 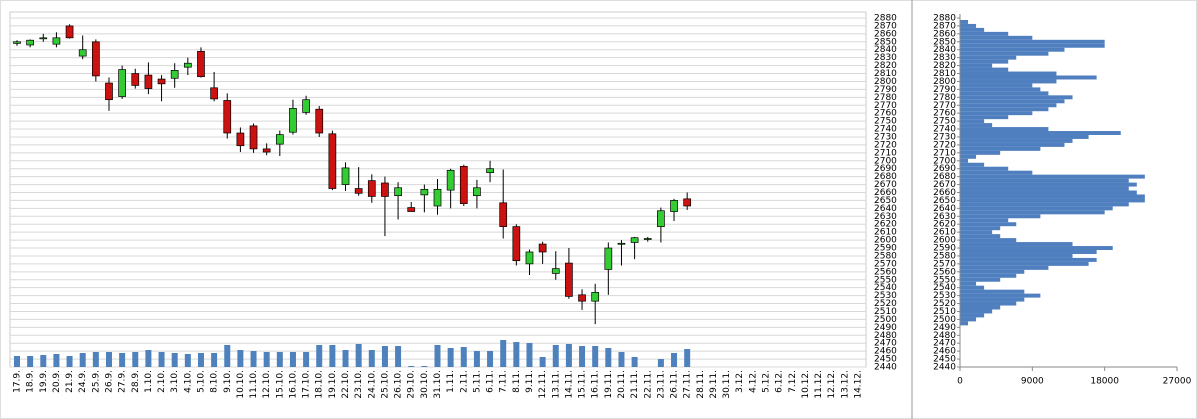 What do you see at coordinates (254, 384) in the screenshot?
I see `x-tick-label: 11.10.` at bounding box center [254, 384].